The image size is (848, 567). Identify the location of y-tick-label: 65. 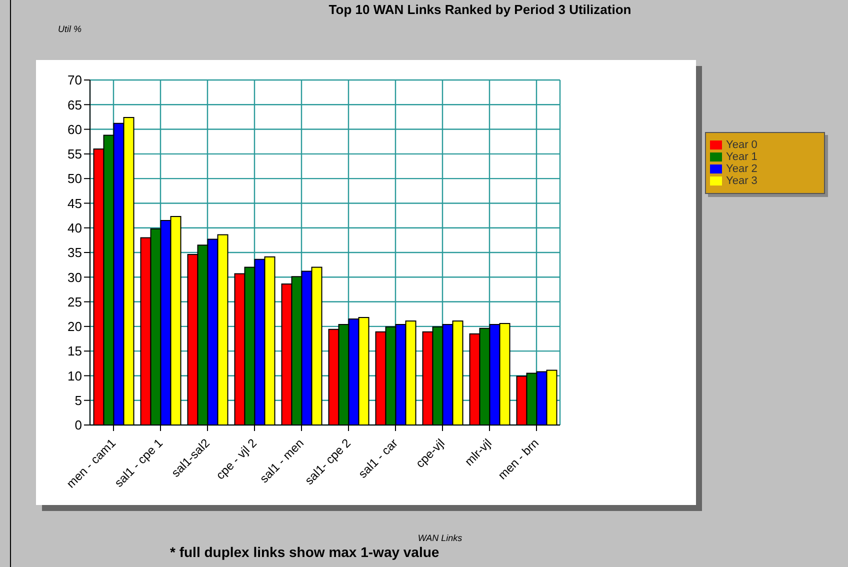
(75, 104).